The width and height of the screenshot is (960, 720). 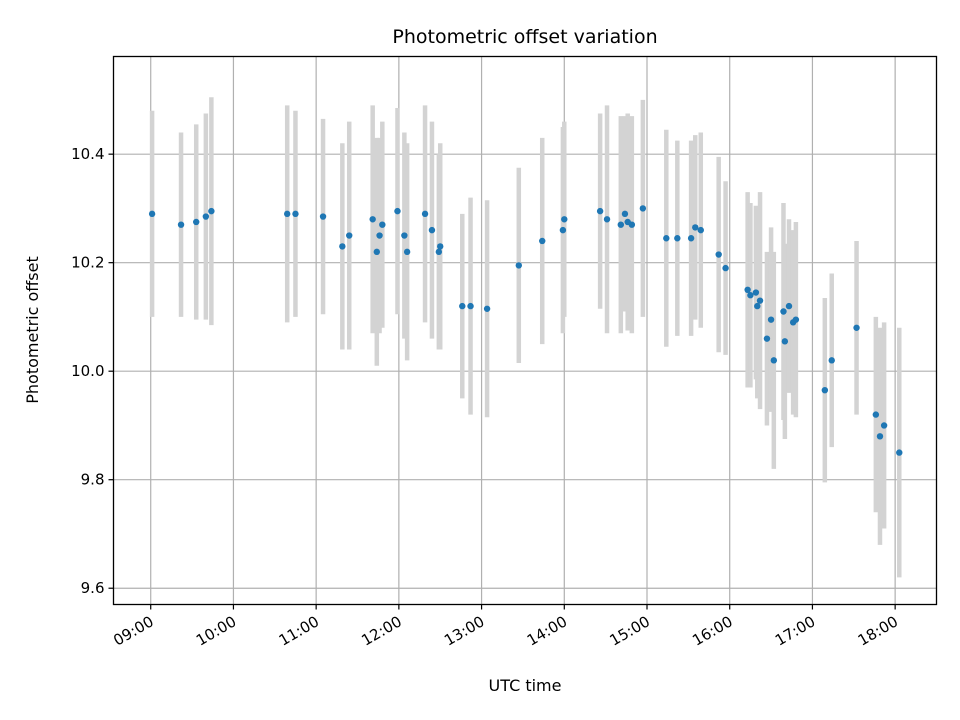 I want to click on x-tick-label: 16:00, so click(x=712, y=630).